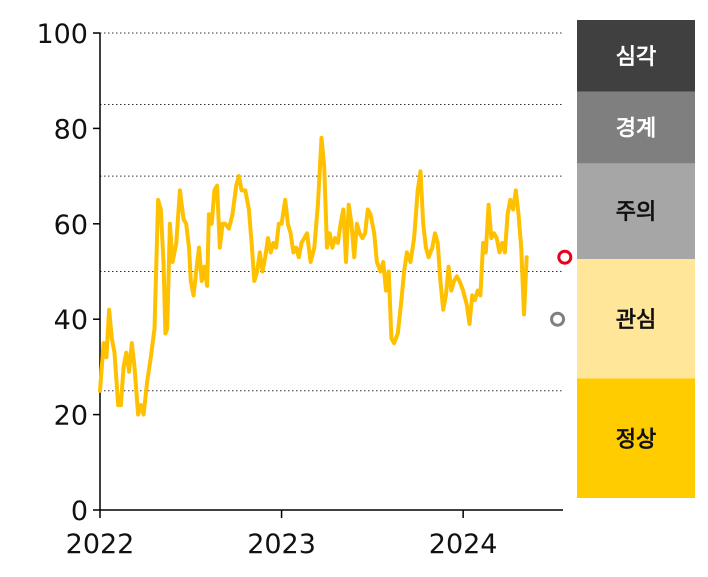 This screenshot has height=577, width=708. What do you see at coordinates (71, 129) in the screenshot?
I see `y-tick-label-4: 80` at bounding box center [71, 129].